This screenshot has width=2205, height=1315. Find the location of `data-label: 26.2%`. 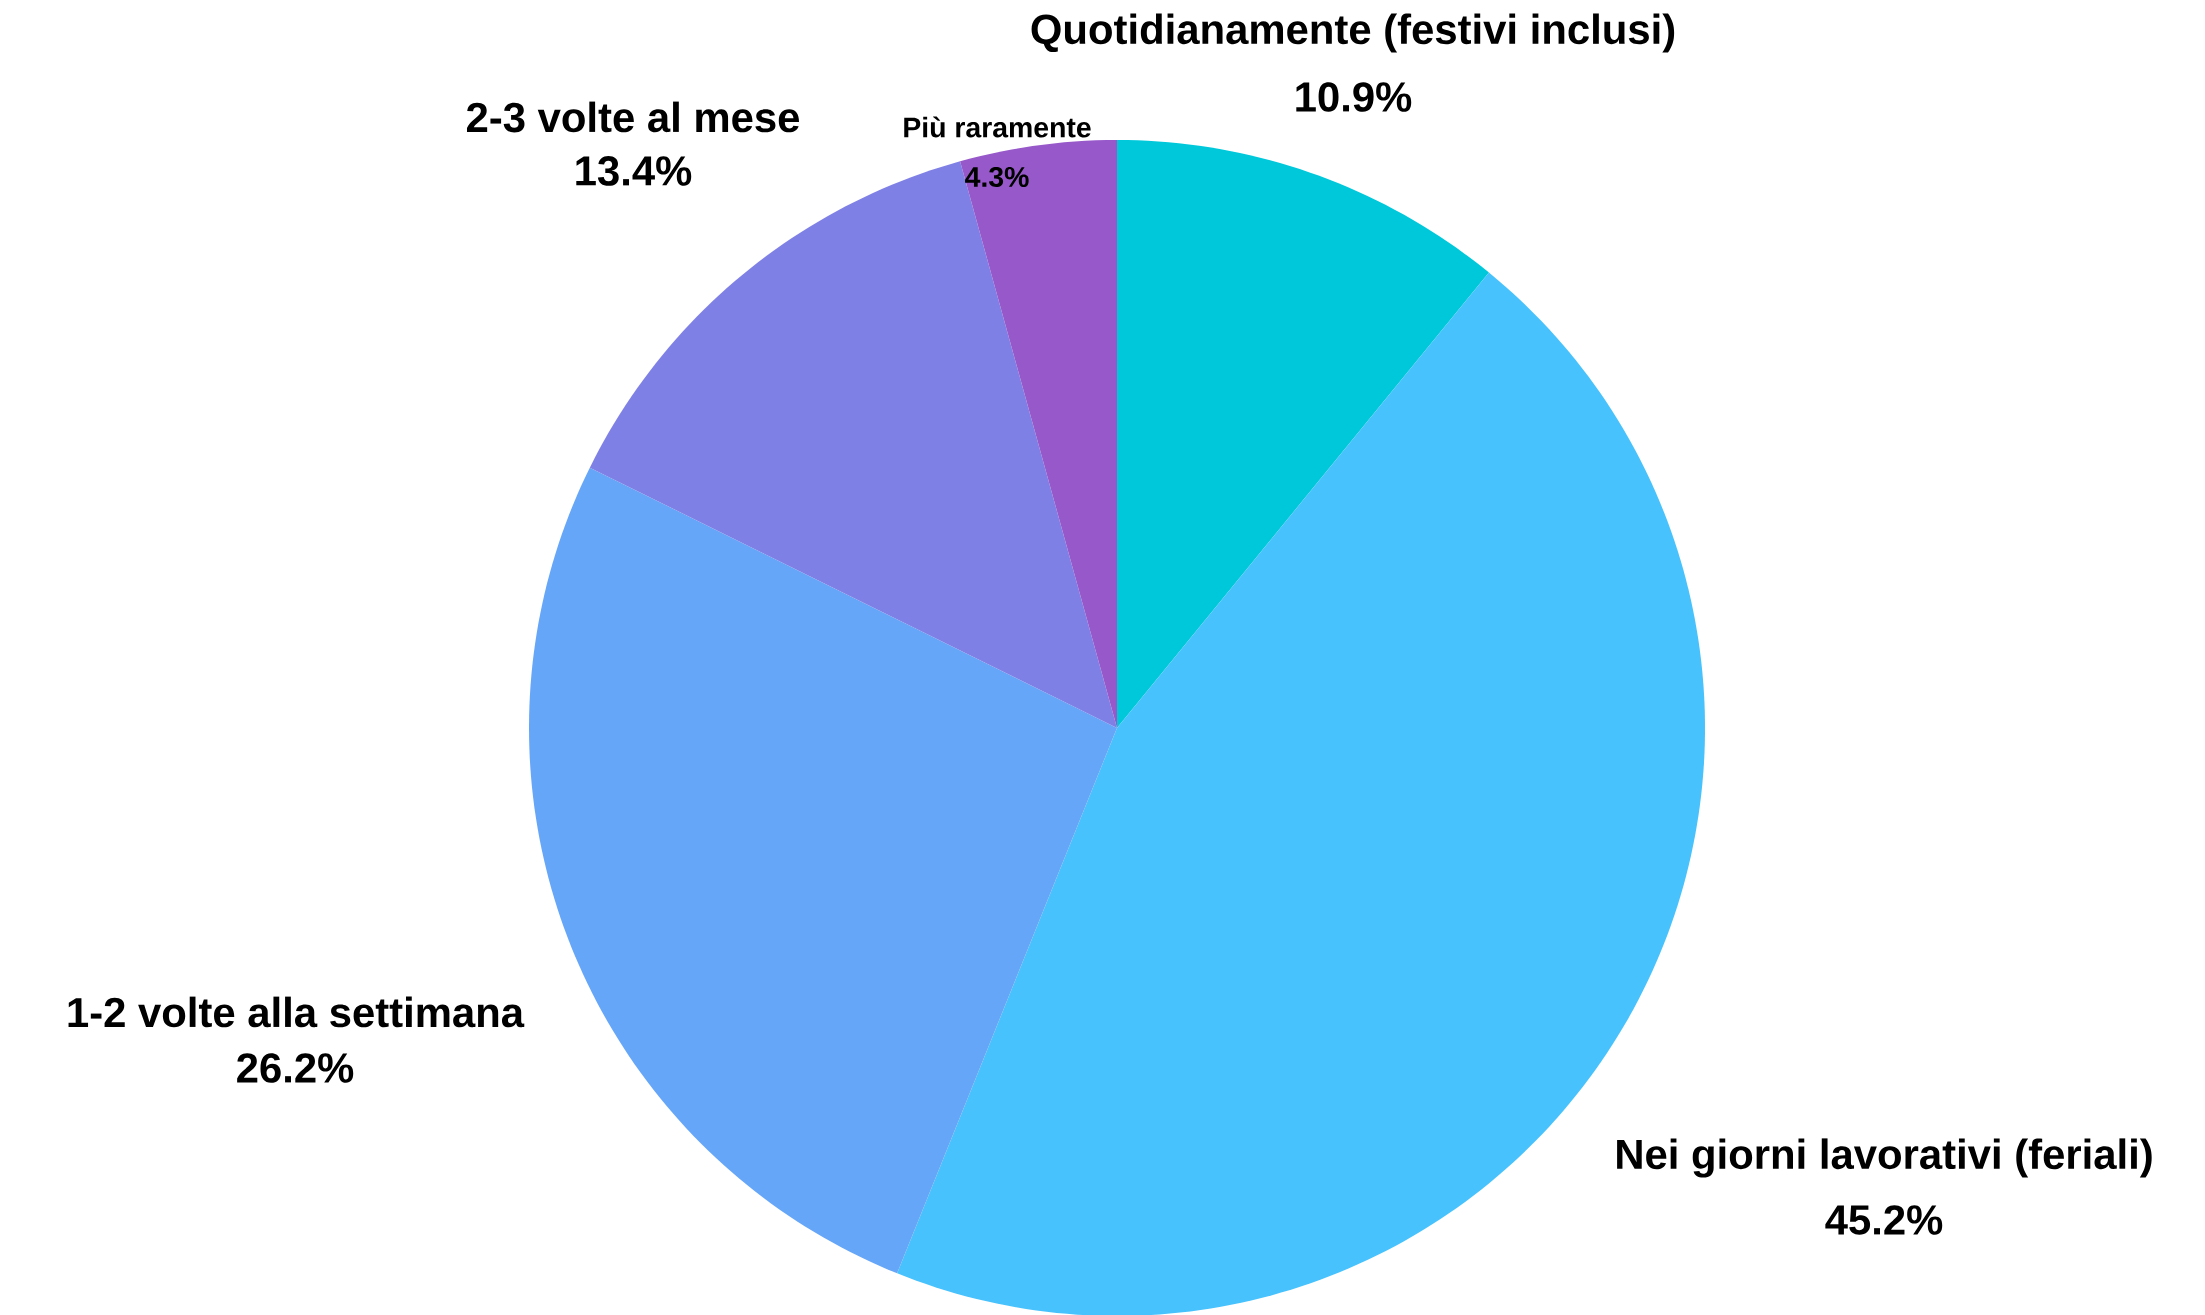

data-label: 26.2% is located at coordinates (295, 1068).